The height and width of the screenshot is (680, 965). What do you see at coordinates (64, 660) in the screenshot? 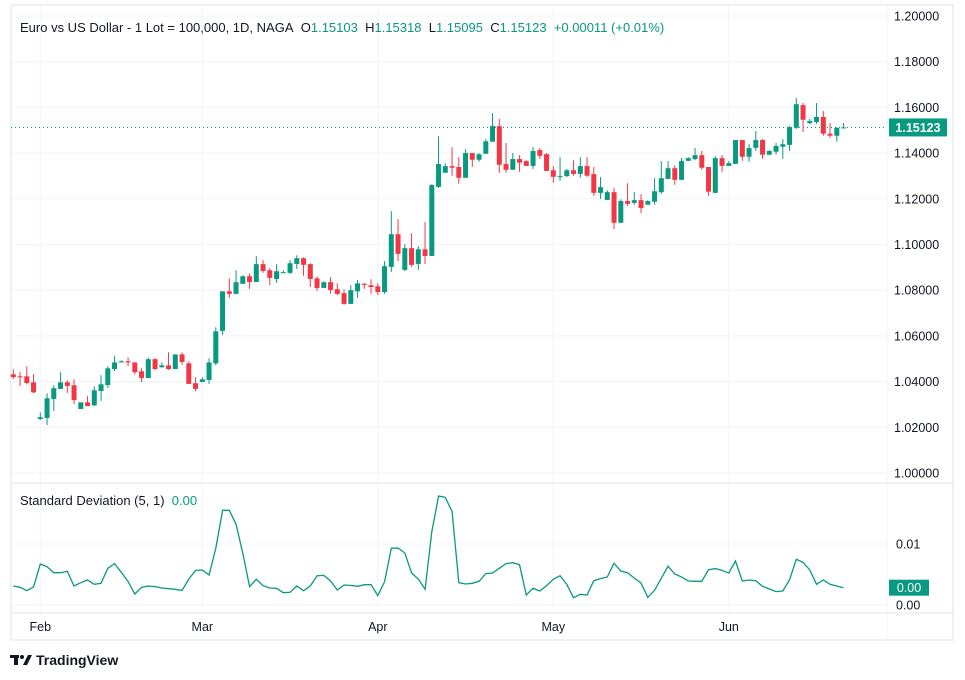
I see `tradingview-logo: TradingView` at bounding box center [64, 660].